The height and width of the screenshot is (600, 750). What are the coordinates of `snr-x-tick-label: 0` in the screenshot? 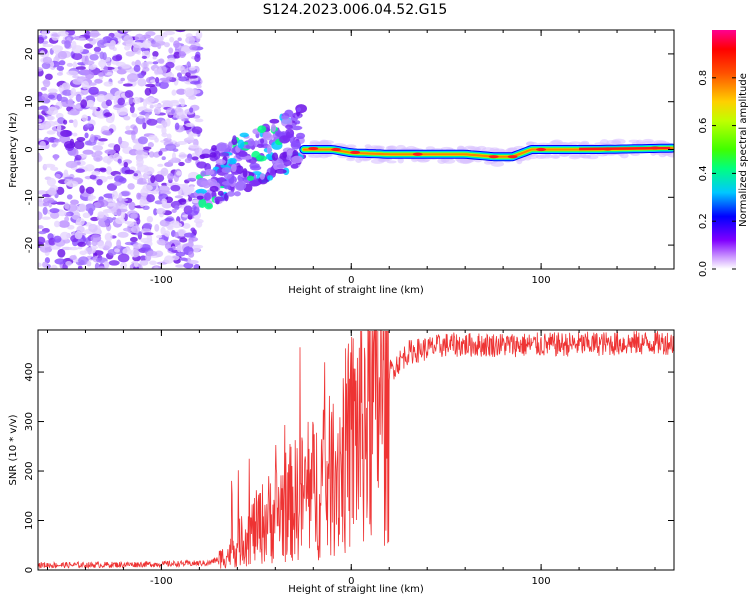 It's located at (351, 581).